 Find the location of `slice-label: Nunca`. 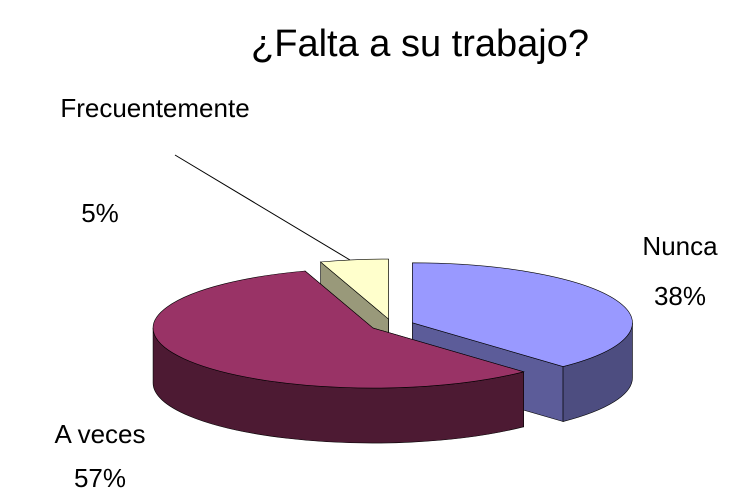

slice-label: Nunca is located at coordinates (680, 246).